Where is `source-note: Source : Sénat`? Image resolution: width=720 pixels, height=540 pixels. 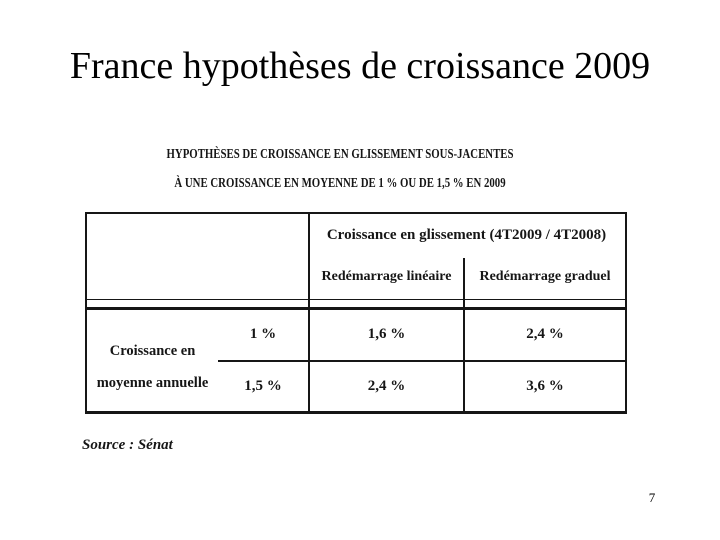
source-note: Source : Sénat is located at coordinates (127, 445).